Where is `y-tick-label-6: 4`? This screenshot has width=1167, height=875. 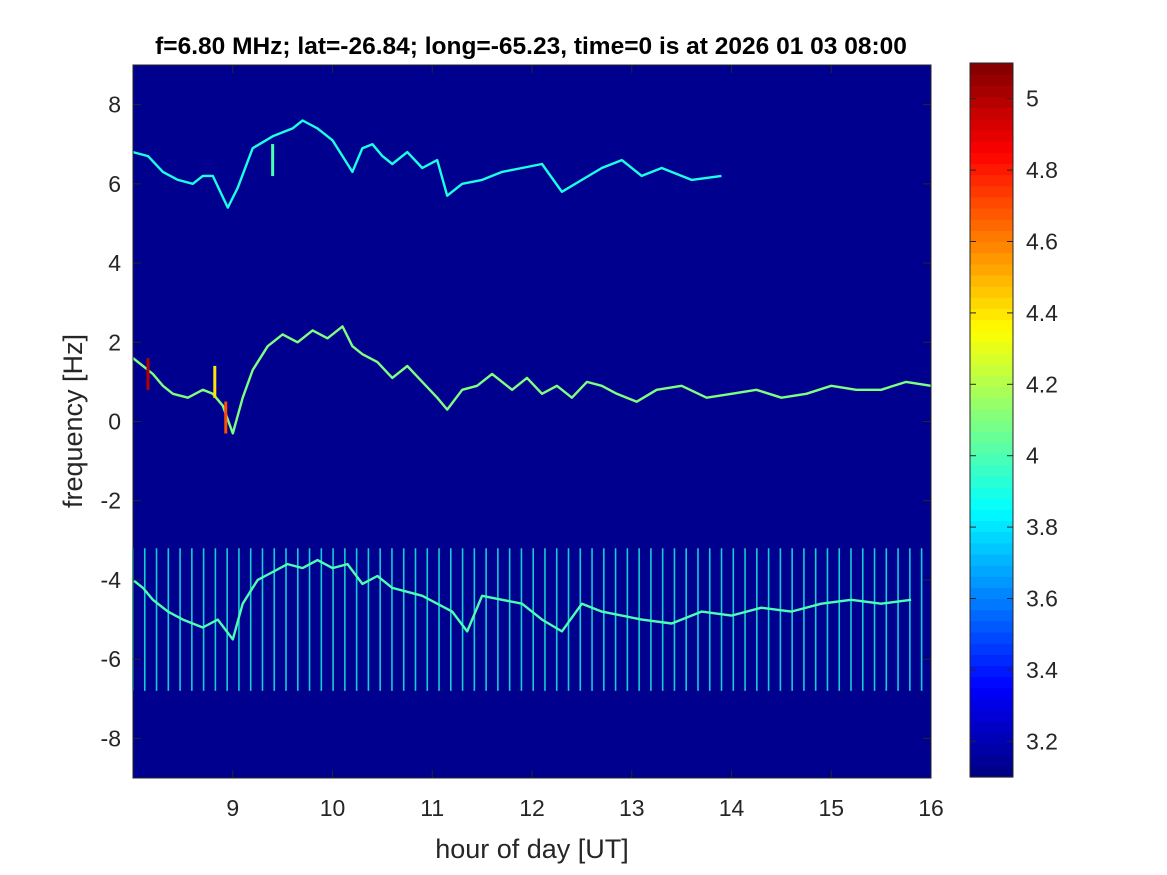 y-tick-label-6: 4 is located at coordinates (114, 263).